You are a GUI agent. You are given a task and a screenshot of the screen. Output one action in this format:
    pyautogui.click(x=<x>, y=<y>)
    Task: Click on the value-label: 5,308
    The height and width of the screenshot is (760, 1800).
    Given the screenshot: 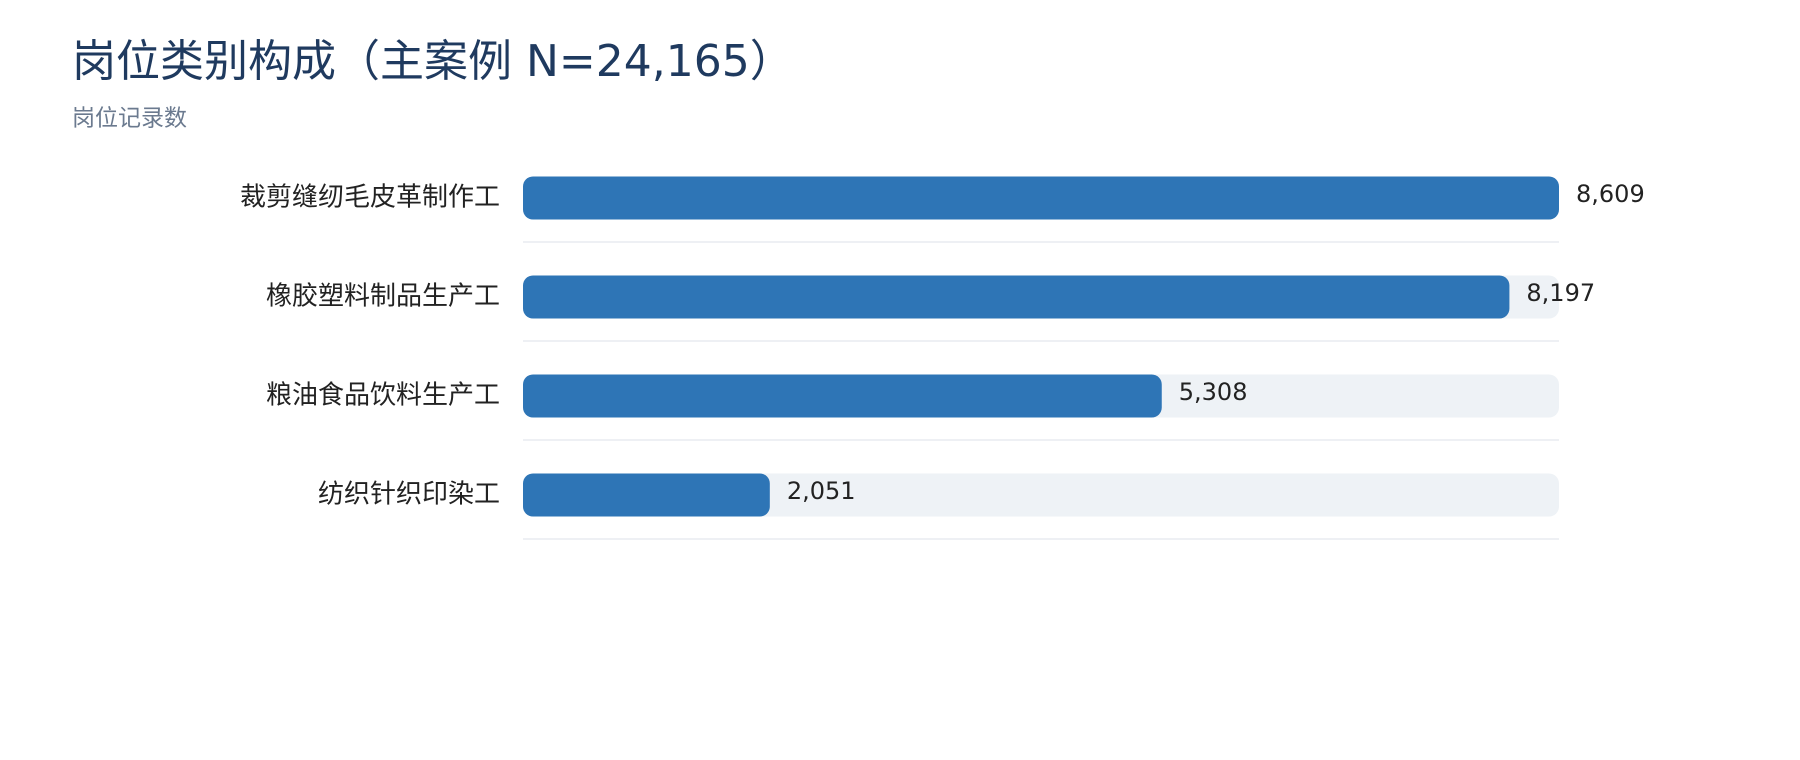 What is the action you would take?
    pyautogui.click(x=1213, y=392)
    